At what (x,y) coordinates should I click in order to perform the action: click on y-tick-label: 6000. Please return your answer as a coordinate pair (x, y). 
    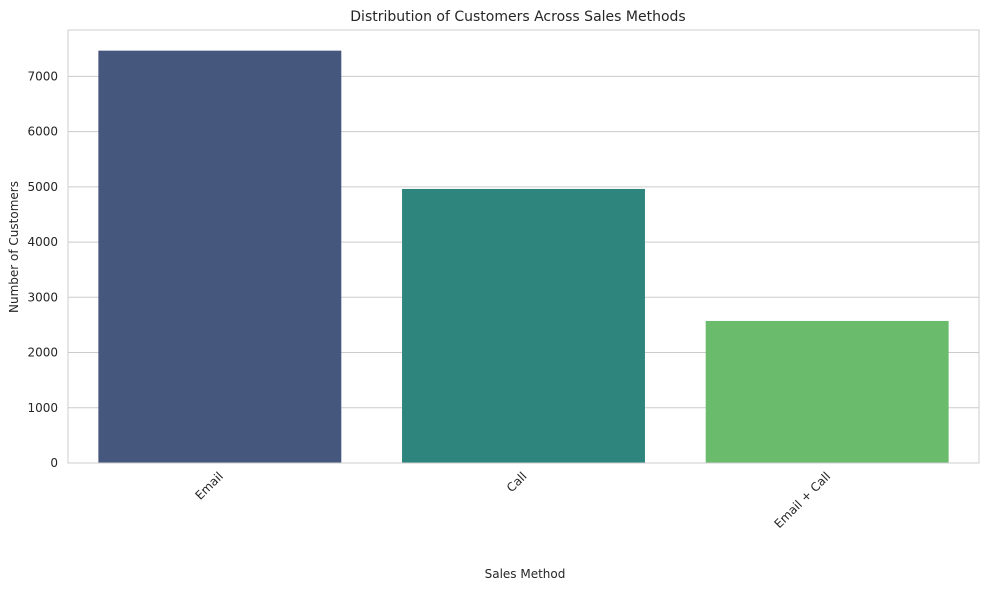
    Looking at the image, I should click on (42, 132).